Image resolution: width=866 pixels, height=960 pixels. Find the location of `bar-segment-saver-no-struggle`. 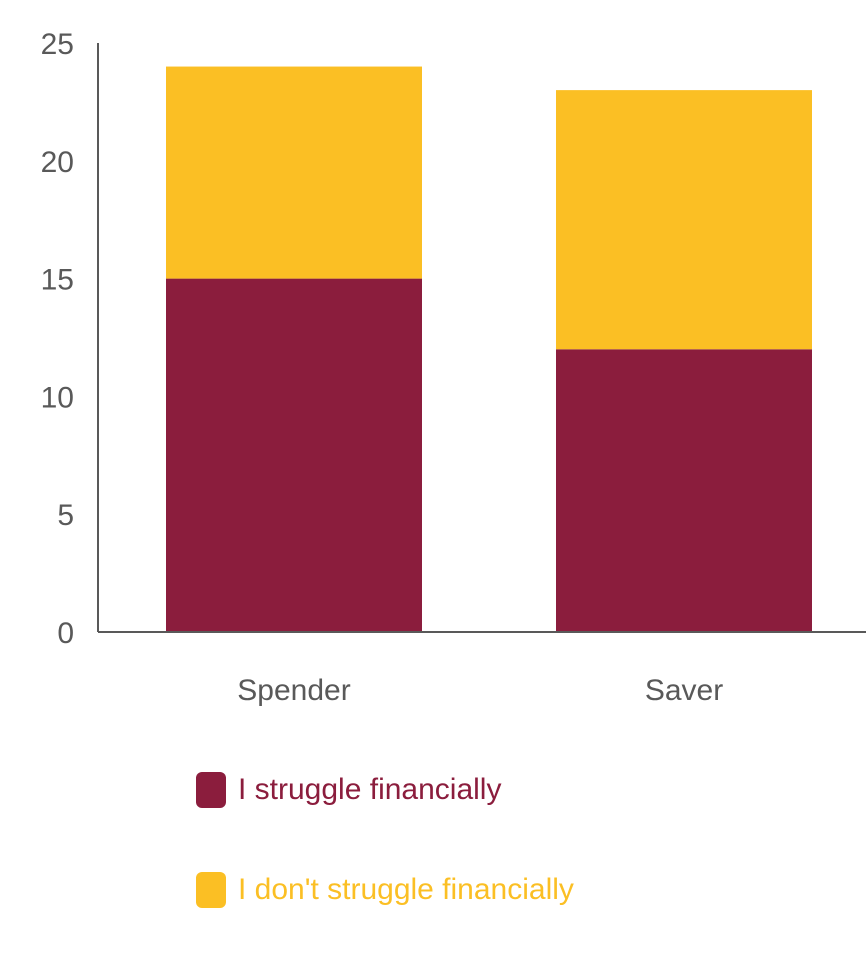

bar-segment-saver-no-struggle is located at coordinates (684, 220).